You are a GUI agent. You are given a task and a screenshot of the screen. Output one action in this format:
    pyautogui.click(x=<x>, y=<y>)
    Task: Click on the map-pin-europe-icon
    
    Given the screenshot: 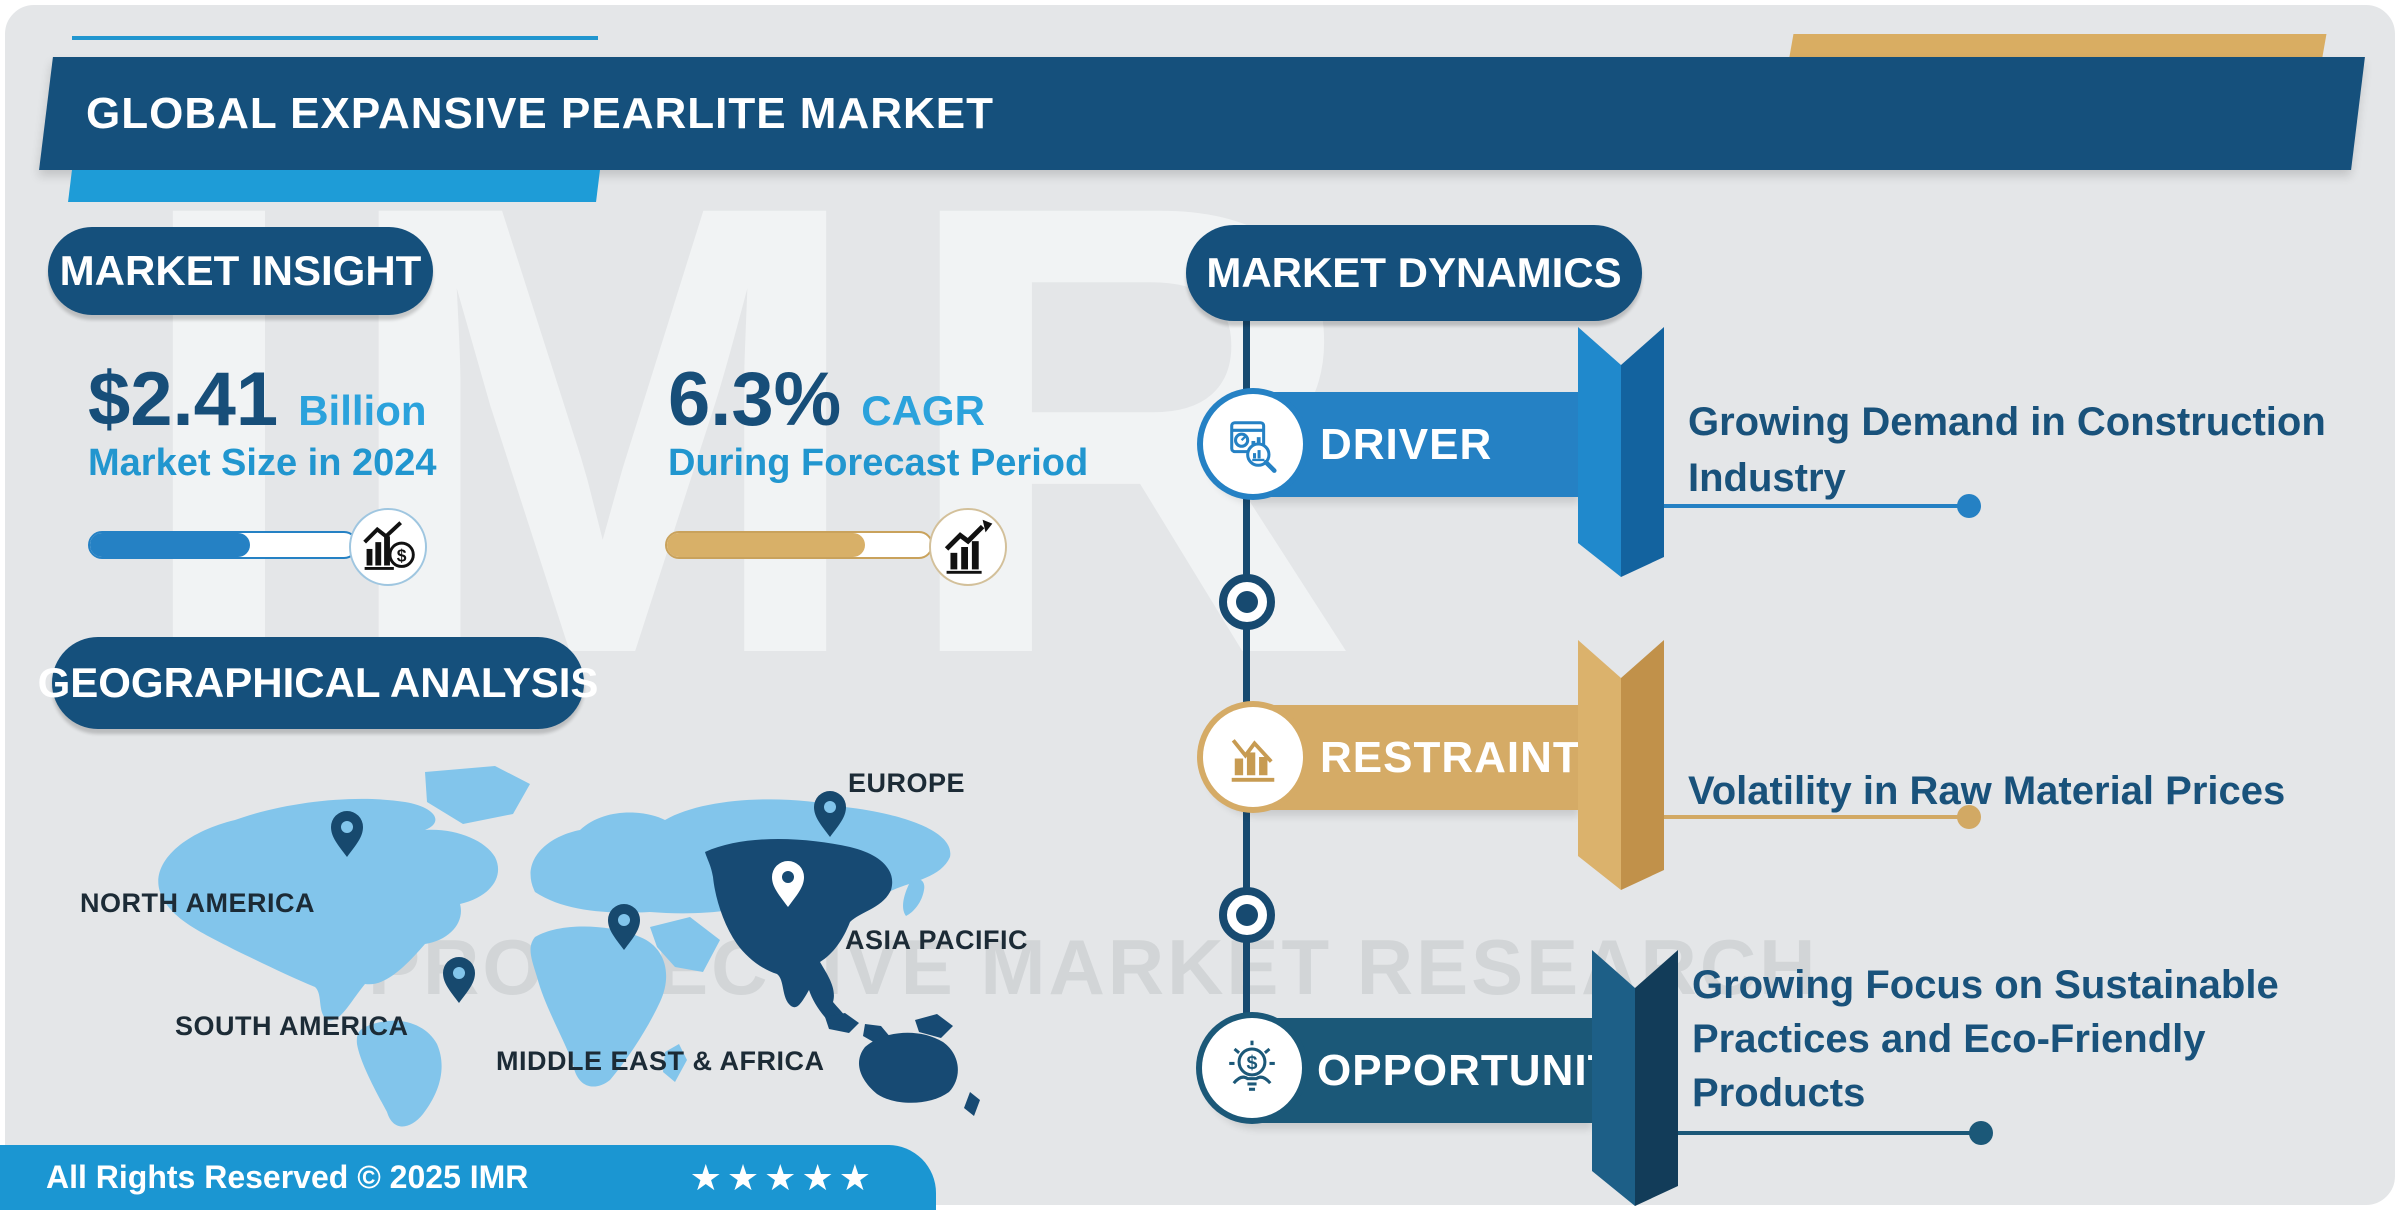 What is the action you would take?
    pyautogui.click(x=830, y=814)
    